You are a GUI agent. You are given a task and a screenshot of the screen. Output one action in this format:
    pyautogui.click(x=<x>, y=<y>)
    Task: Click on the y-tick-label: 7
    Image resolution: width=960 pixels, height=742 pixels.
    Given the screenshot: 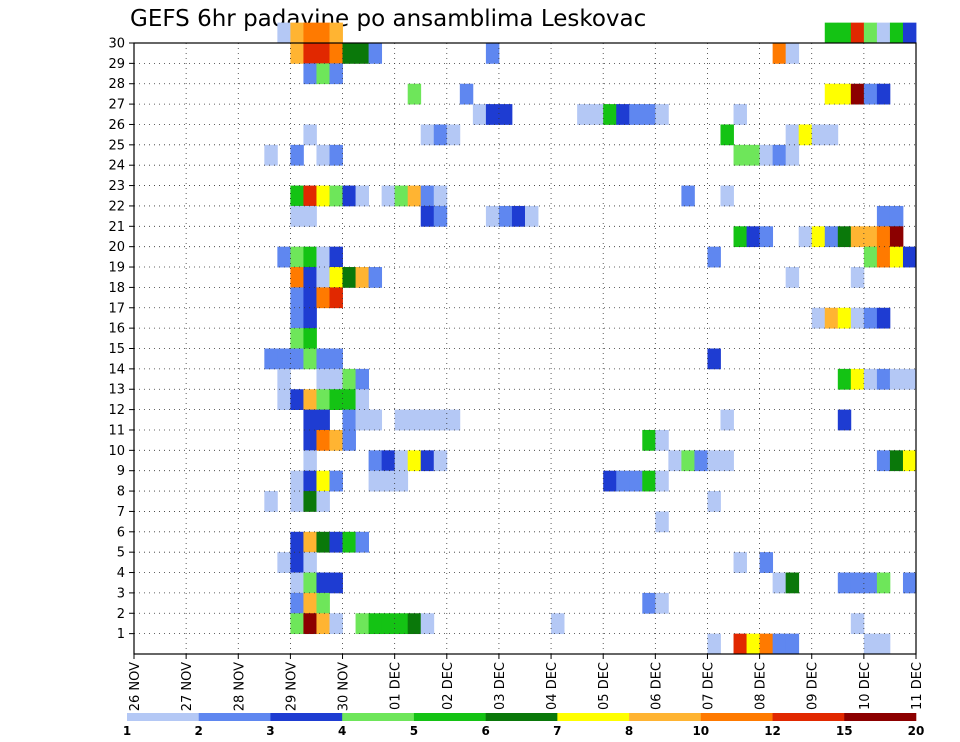 What is the action you would take?
    pyautogui.click(x=121, y=512)
    